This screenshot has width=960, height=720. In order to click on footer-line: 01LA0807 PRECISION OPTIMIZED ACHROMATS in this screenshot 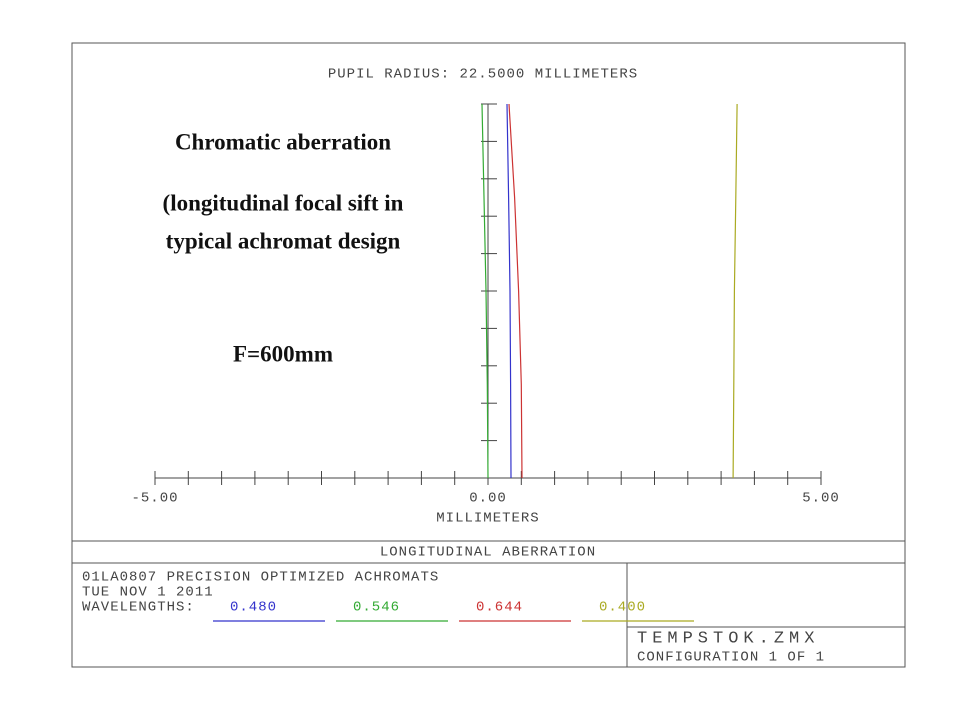, I will do `click(260, 578)`.